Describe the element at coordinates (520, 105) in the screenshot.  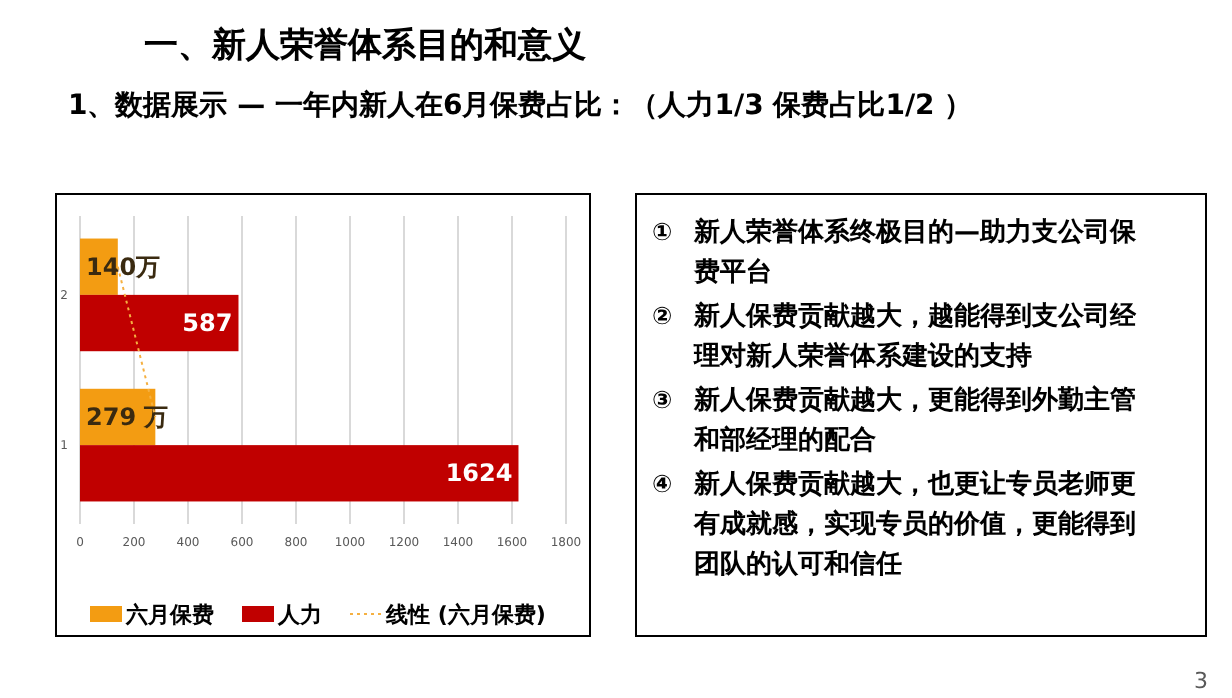
I see `chart-subtitle: 1、数据展示 — 一年内新人在6月保费占比：（人力1/3 保费占比1/2 ）` at that location.